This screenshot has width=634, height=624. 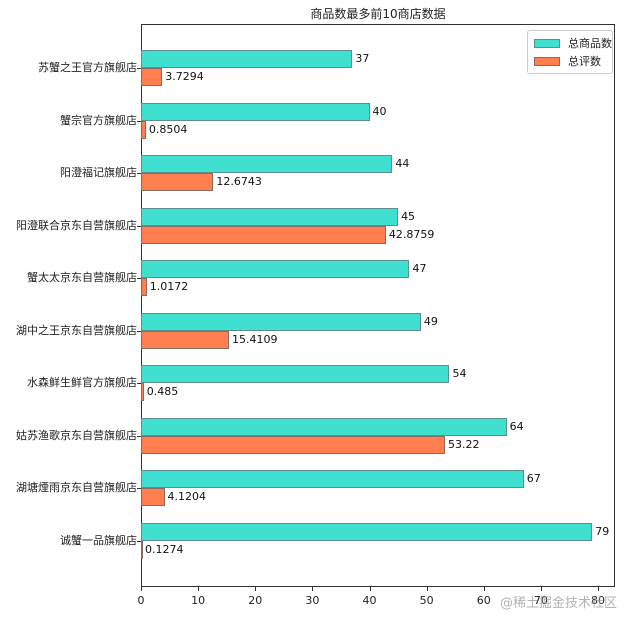 What do you see at coordinates (362, 58) in the screenshot?
I see `bar-value-label: 37` at bounding box center [362, 58].